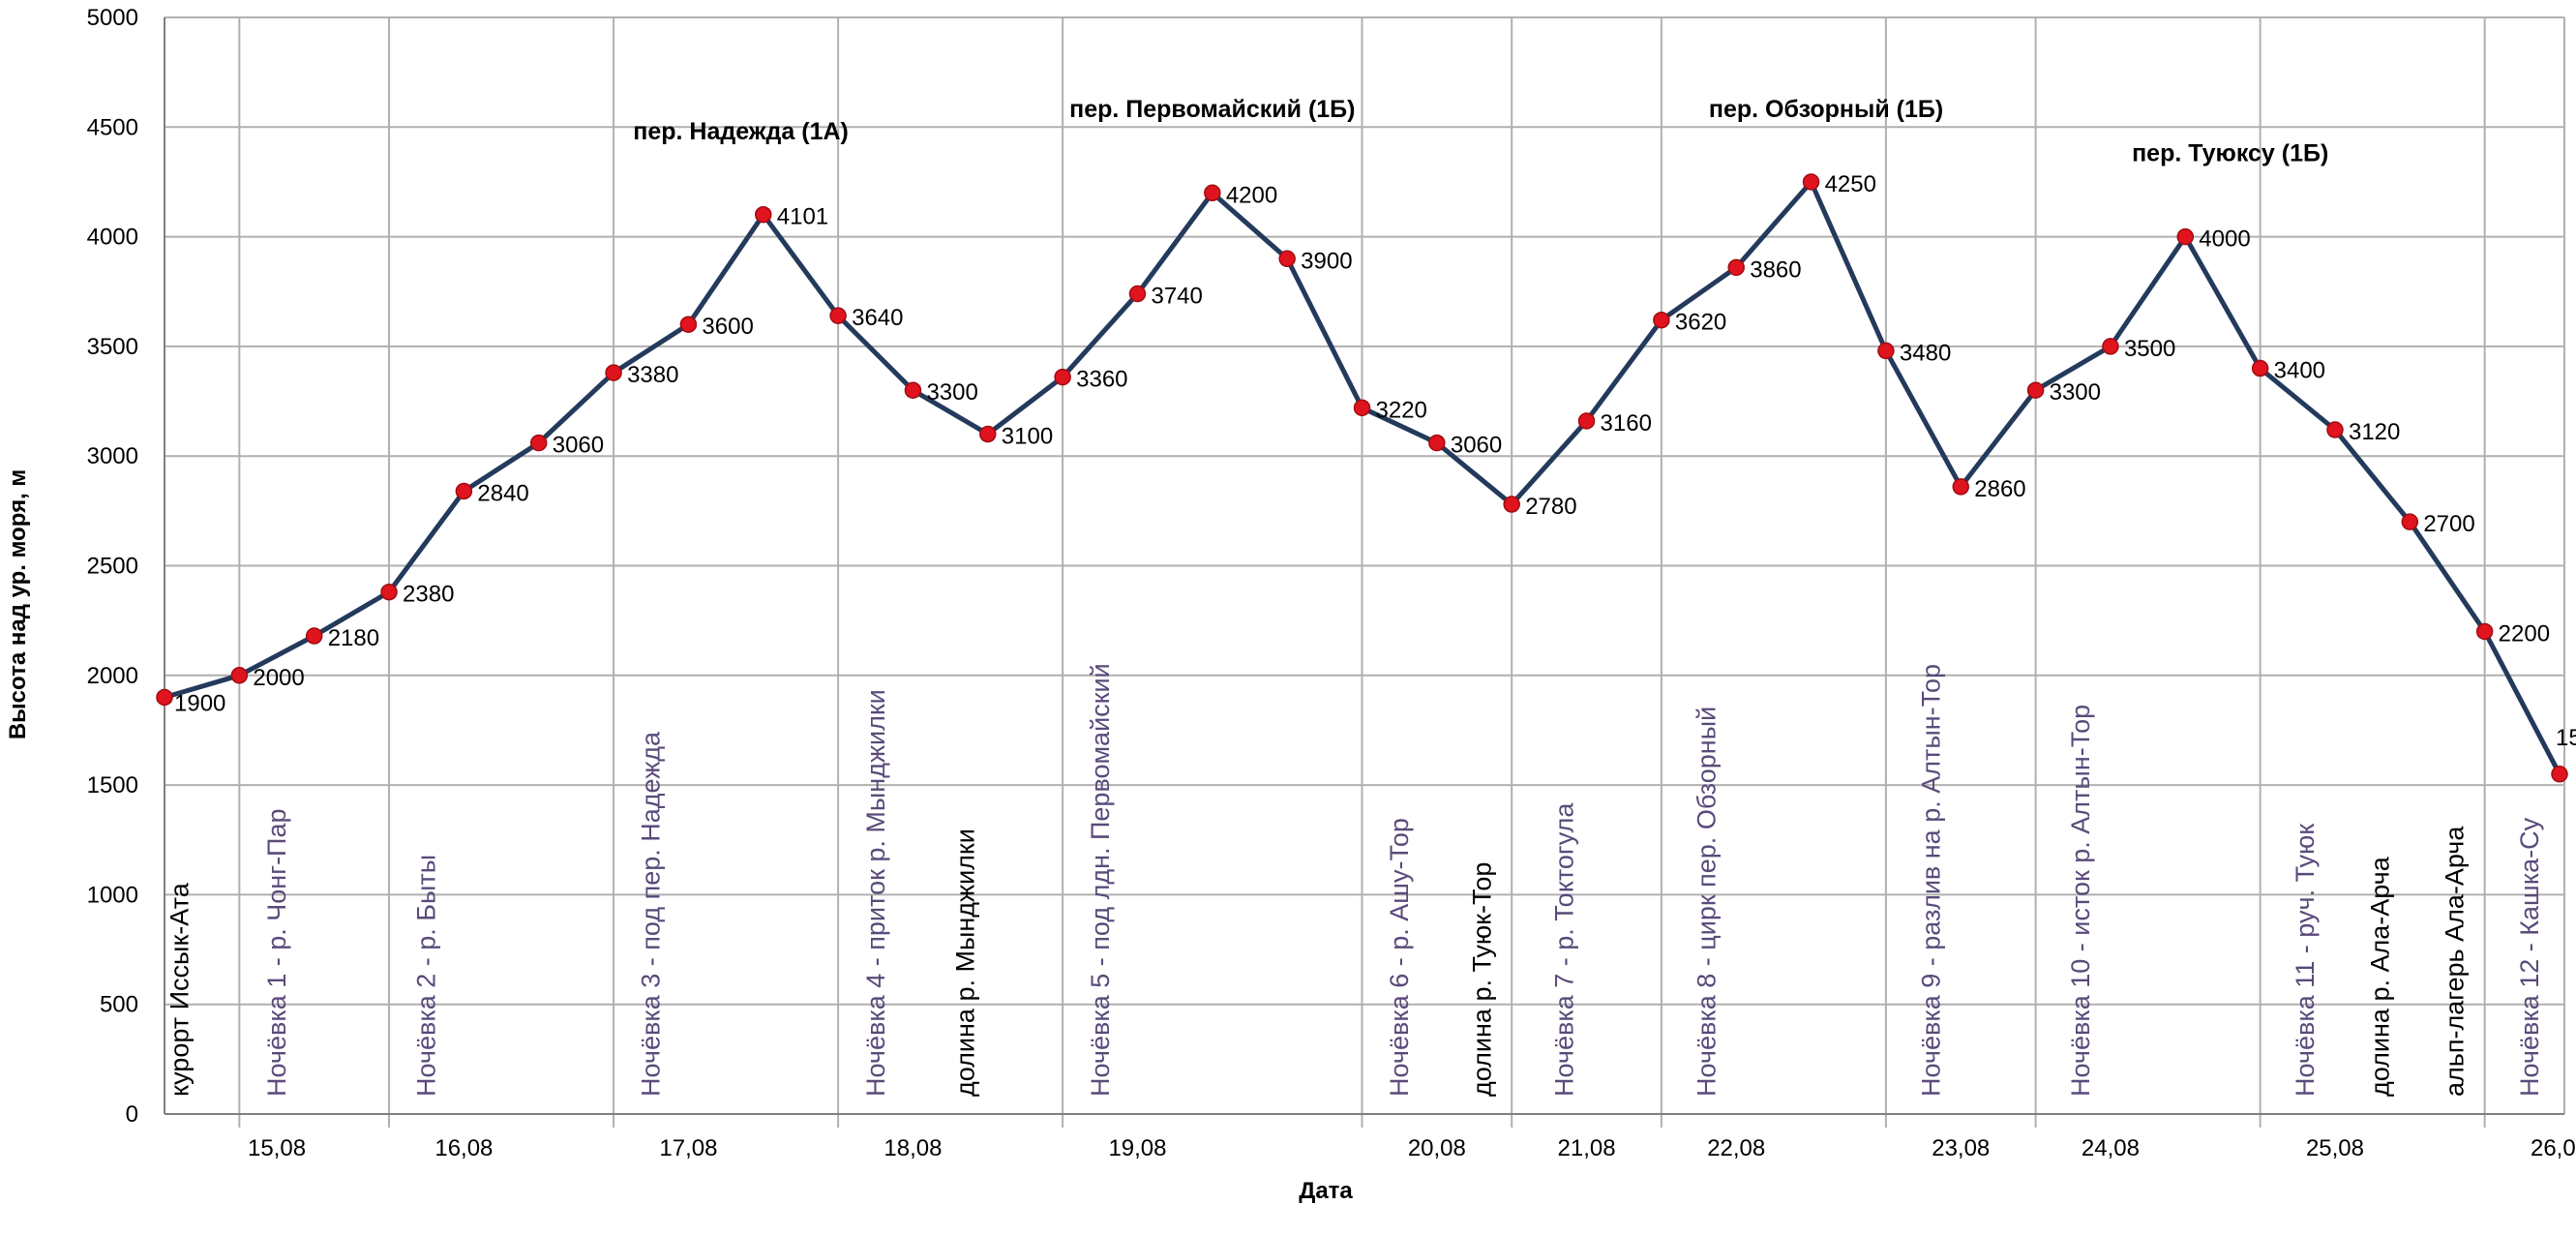 Image resolution: width=2576 pixels, height=1235 pixels. What do you see at coordinates (1925, 353) in the screenshot?
I see `data-label: 3480` at bounding box center [1925, 353].